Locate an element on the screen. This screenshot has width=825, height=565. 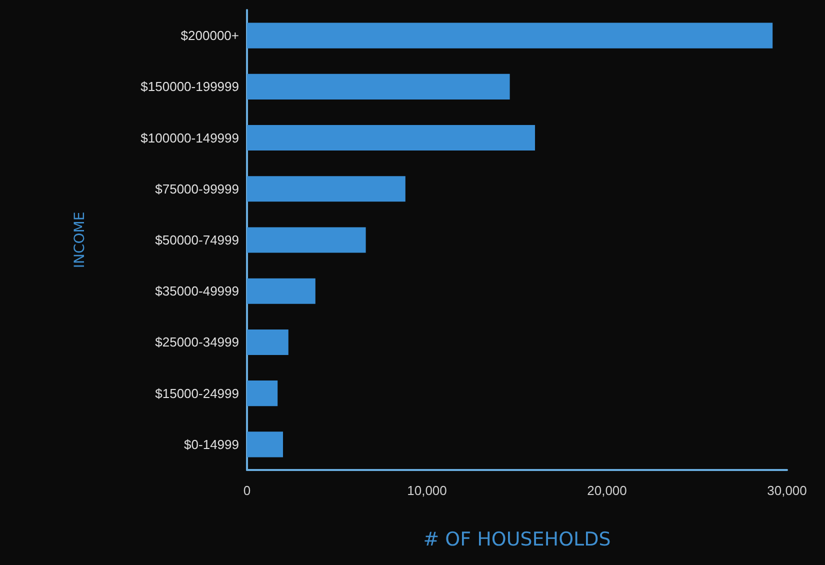
x-tick-label: 20,000 is located at coordinates (607, 490).